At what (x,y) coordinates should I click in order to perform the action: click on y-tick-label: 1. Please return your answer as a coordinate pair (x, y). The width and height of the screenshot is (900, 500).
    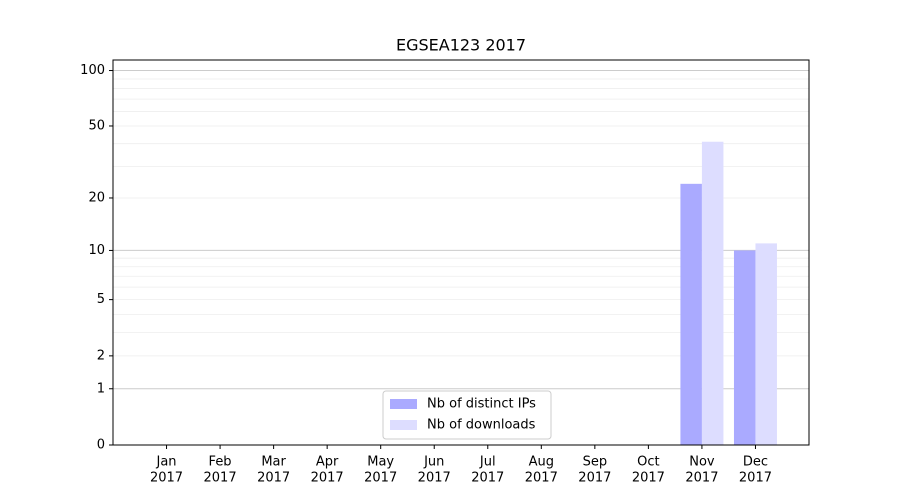
    Looking at the image, I should click on (101, 388).